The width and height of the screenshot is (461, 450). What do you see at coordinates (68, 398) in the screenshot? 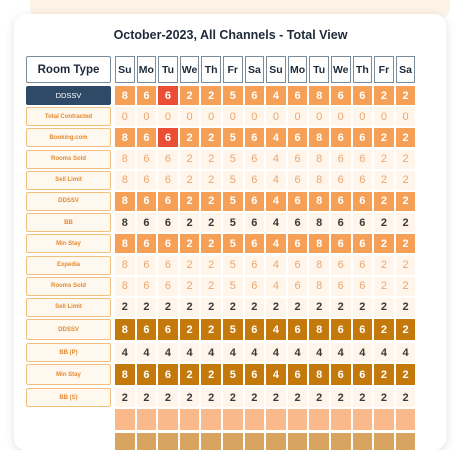
I see `row-label: BB (S)` at bounding box center [68, 398].